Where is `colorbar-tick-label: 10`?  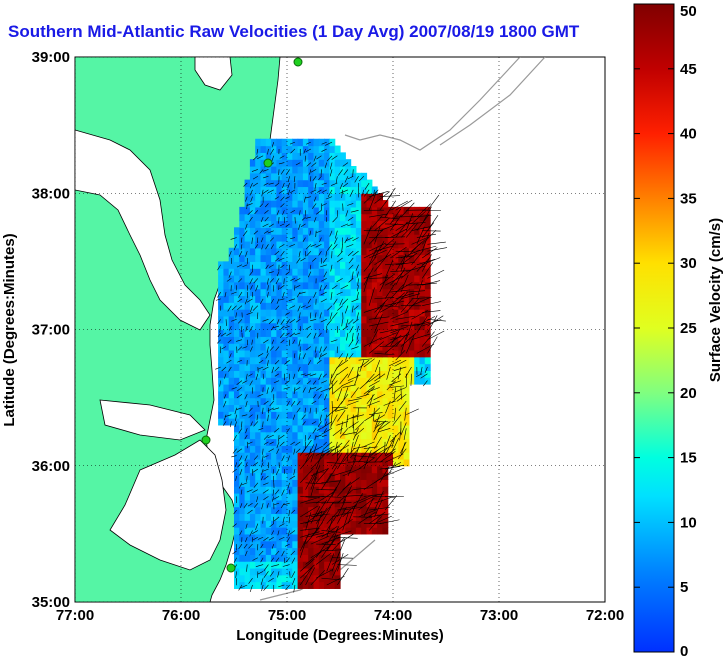
colorbar-tick-label: 10 is located at coordinates (688, 522).